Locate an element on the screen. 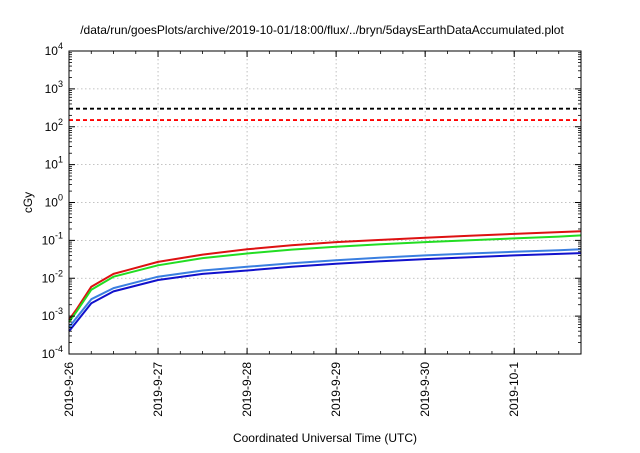 Image resolution: width=640 pixels, height=453 pixels. x-tick-label: 2019-9-27 is located at coordinates (158, 389).